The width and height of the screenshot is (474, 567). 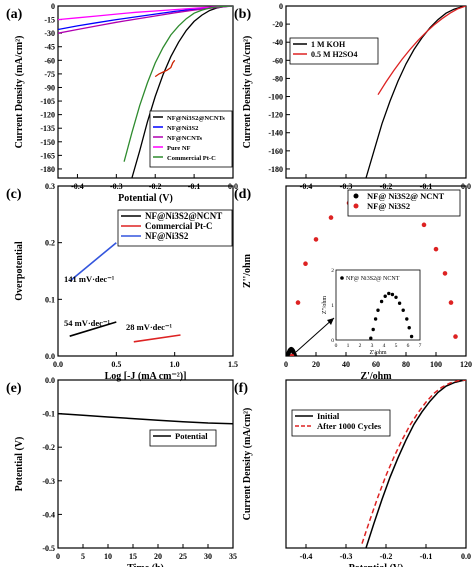 I want to click on inset-x-tick-label: 4, so click(x=384, y=346).